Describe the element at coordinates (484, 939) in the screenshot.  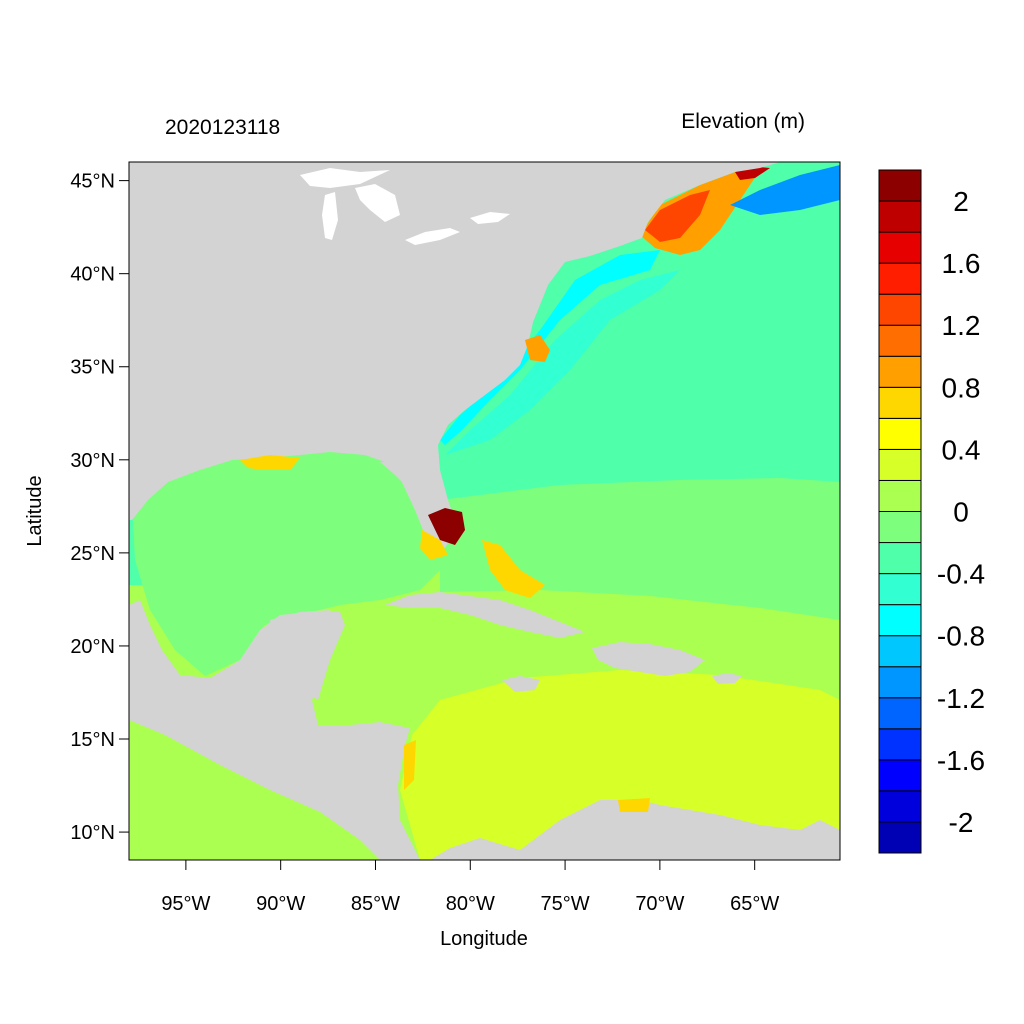
I see `x-axis-label: Longitude` at that location.